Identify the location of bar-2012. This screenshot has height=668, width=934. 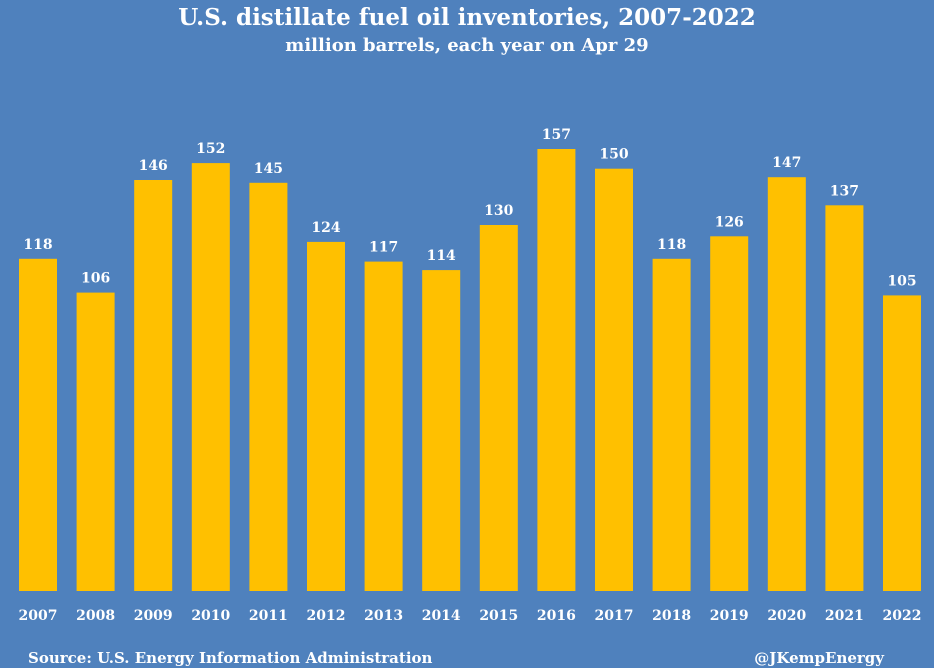
(326, 416).